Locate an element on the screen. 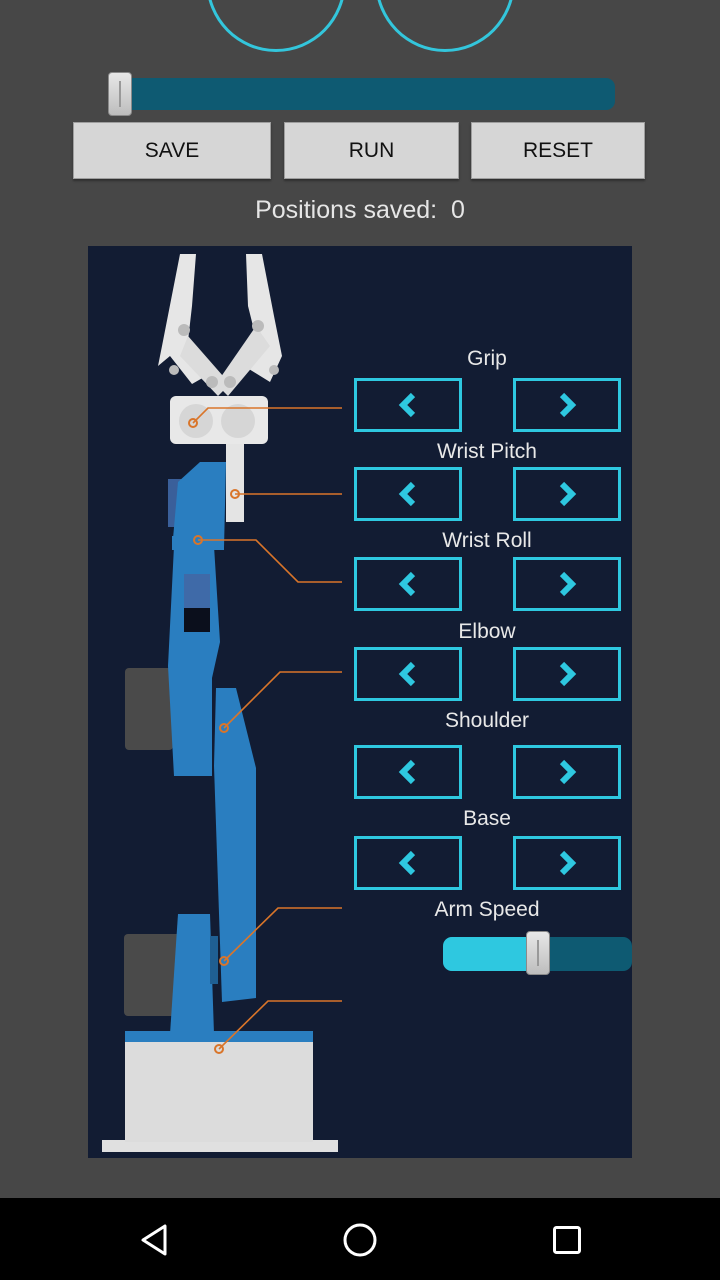 The image size is (720, 1280). position-slider is located at coordinates (361, 94).